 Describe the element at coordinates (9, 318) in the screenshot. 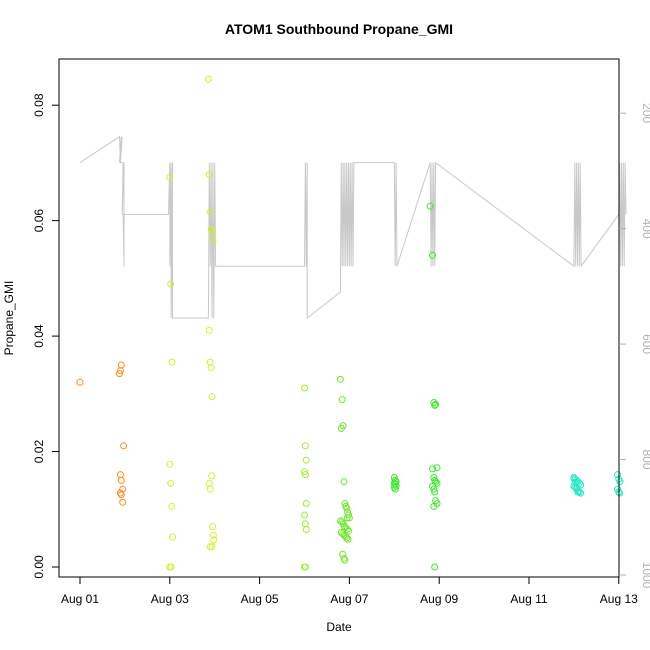

I see `y-axis-label: Propane_GMI` at that location.